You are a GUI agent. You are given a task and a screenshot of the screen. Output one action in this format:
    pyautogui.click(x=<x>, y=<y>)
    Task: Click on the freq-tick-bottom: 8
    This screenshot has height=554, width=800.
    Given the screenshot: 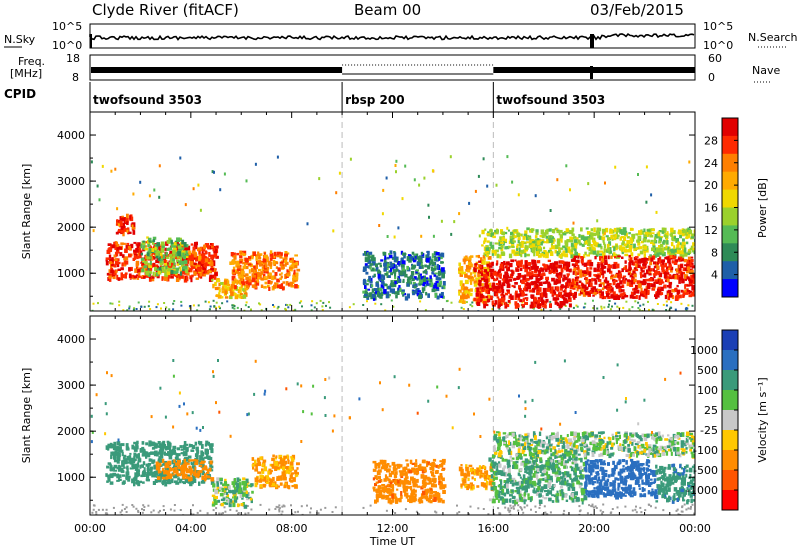 What is the action you would take?
    pyautogui.click(x=75, y=77)
    